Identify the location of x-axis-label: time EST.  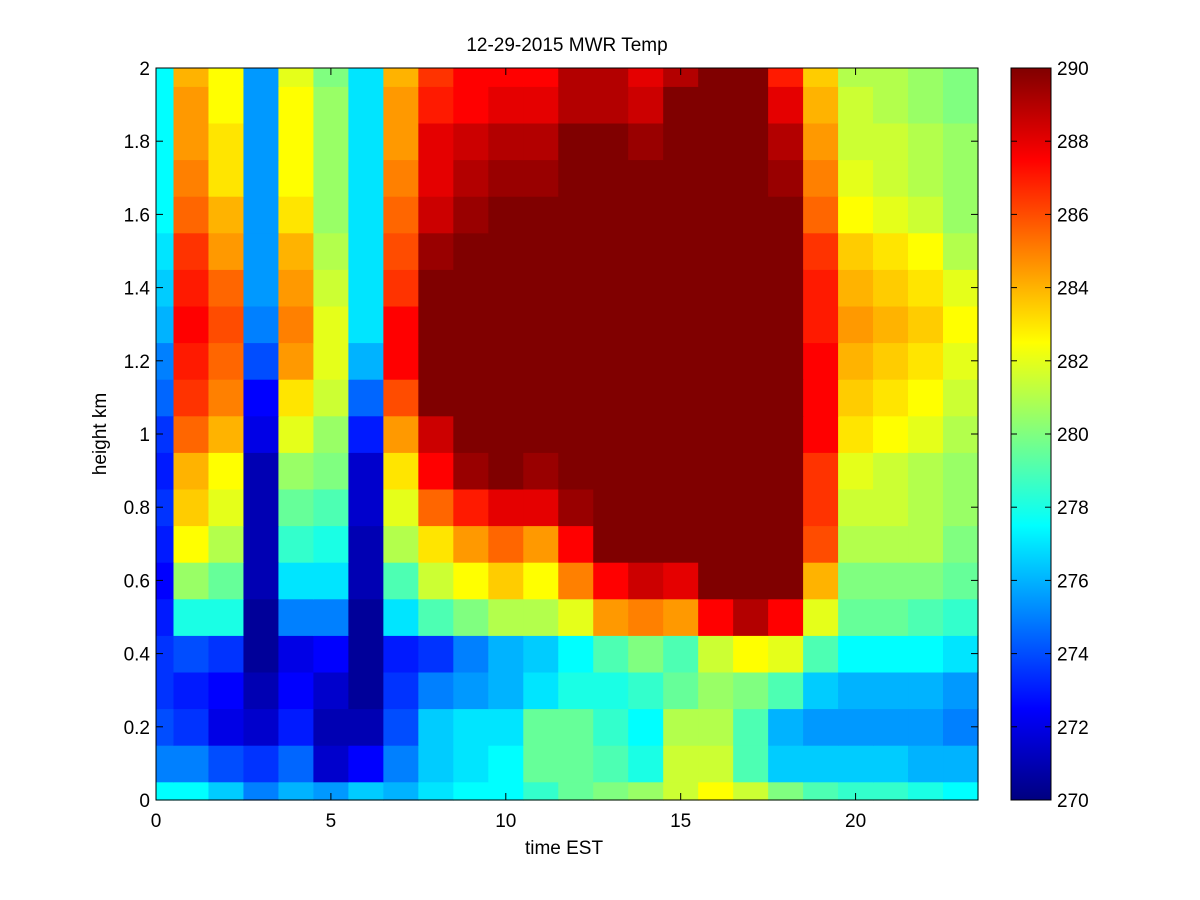
(564, 848).